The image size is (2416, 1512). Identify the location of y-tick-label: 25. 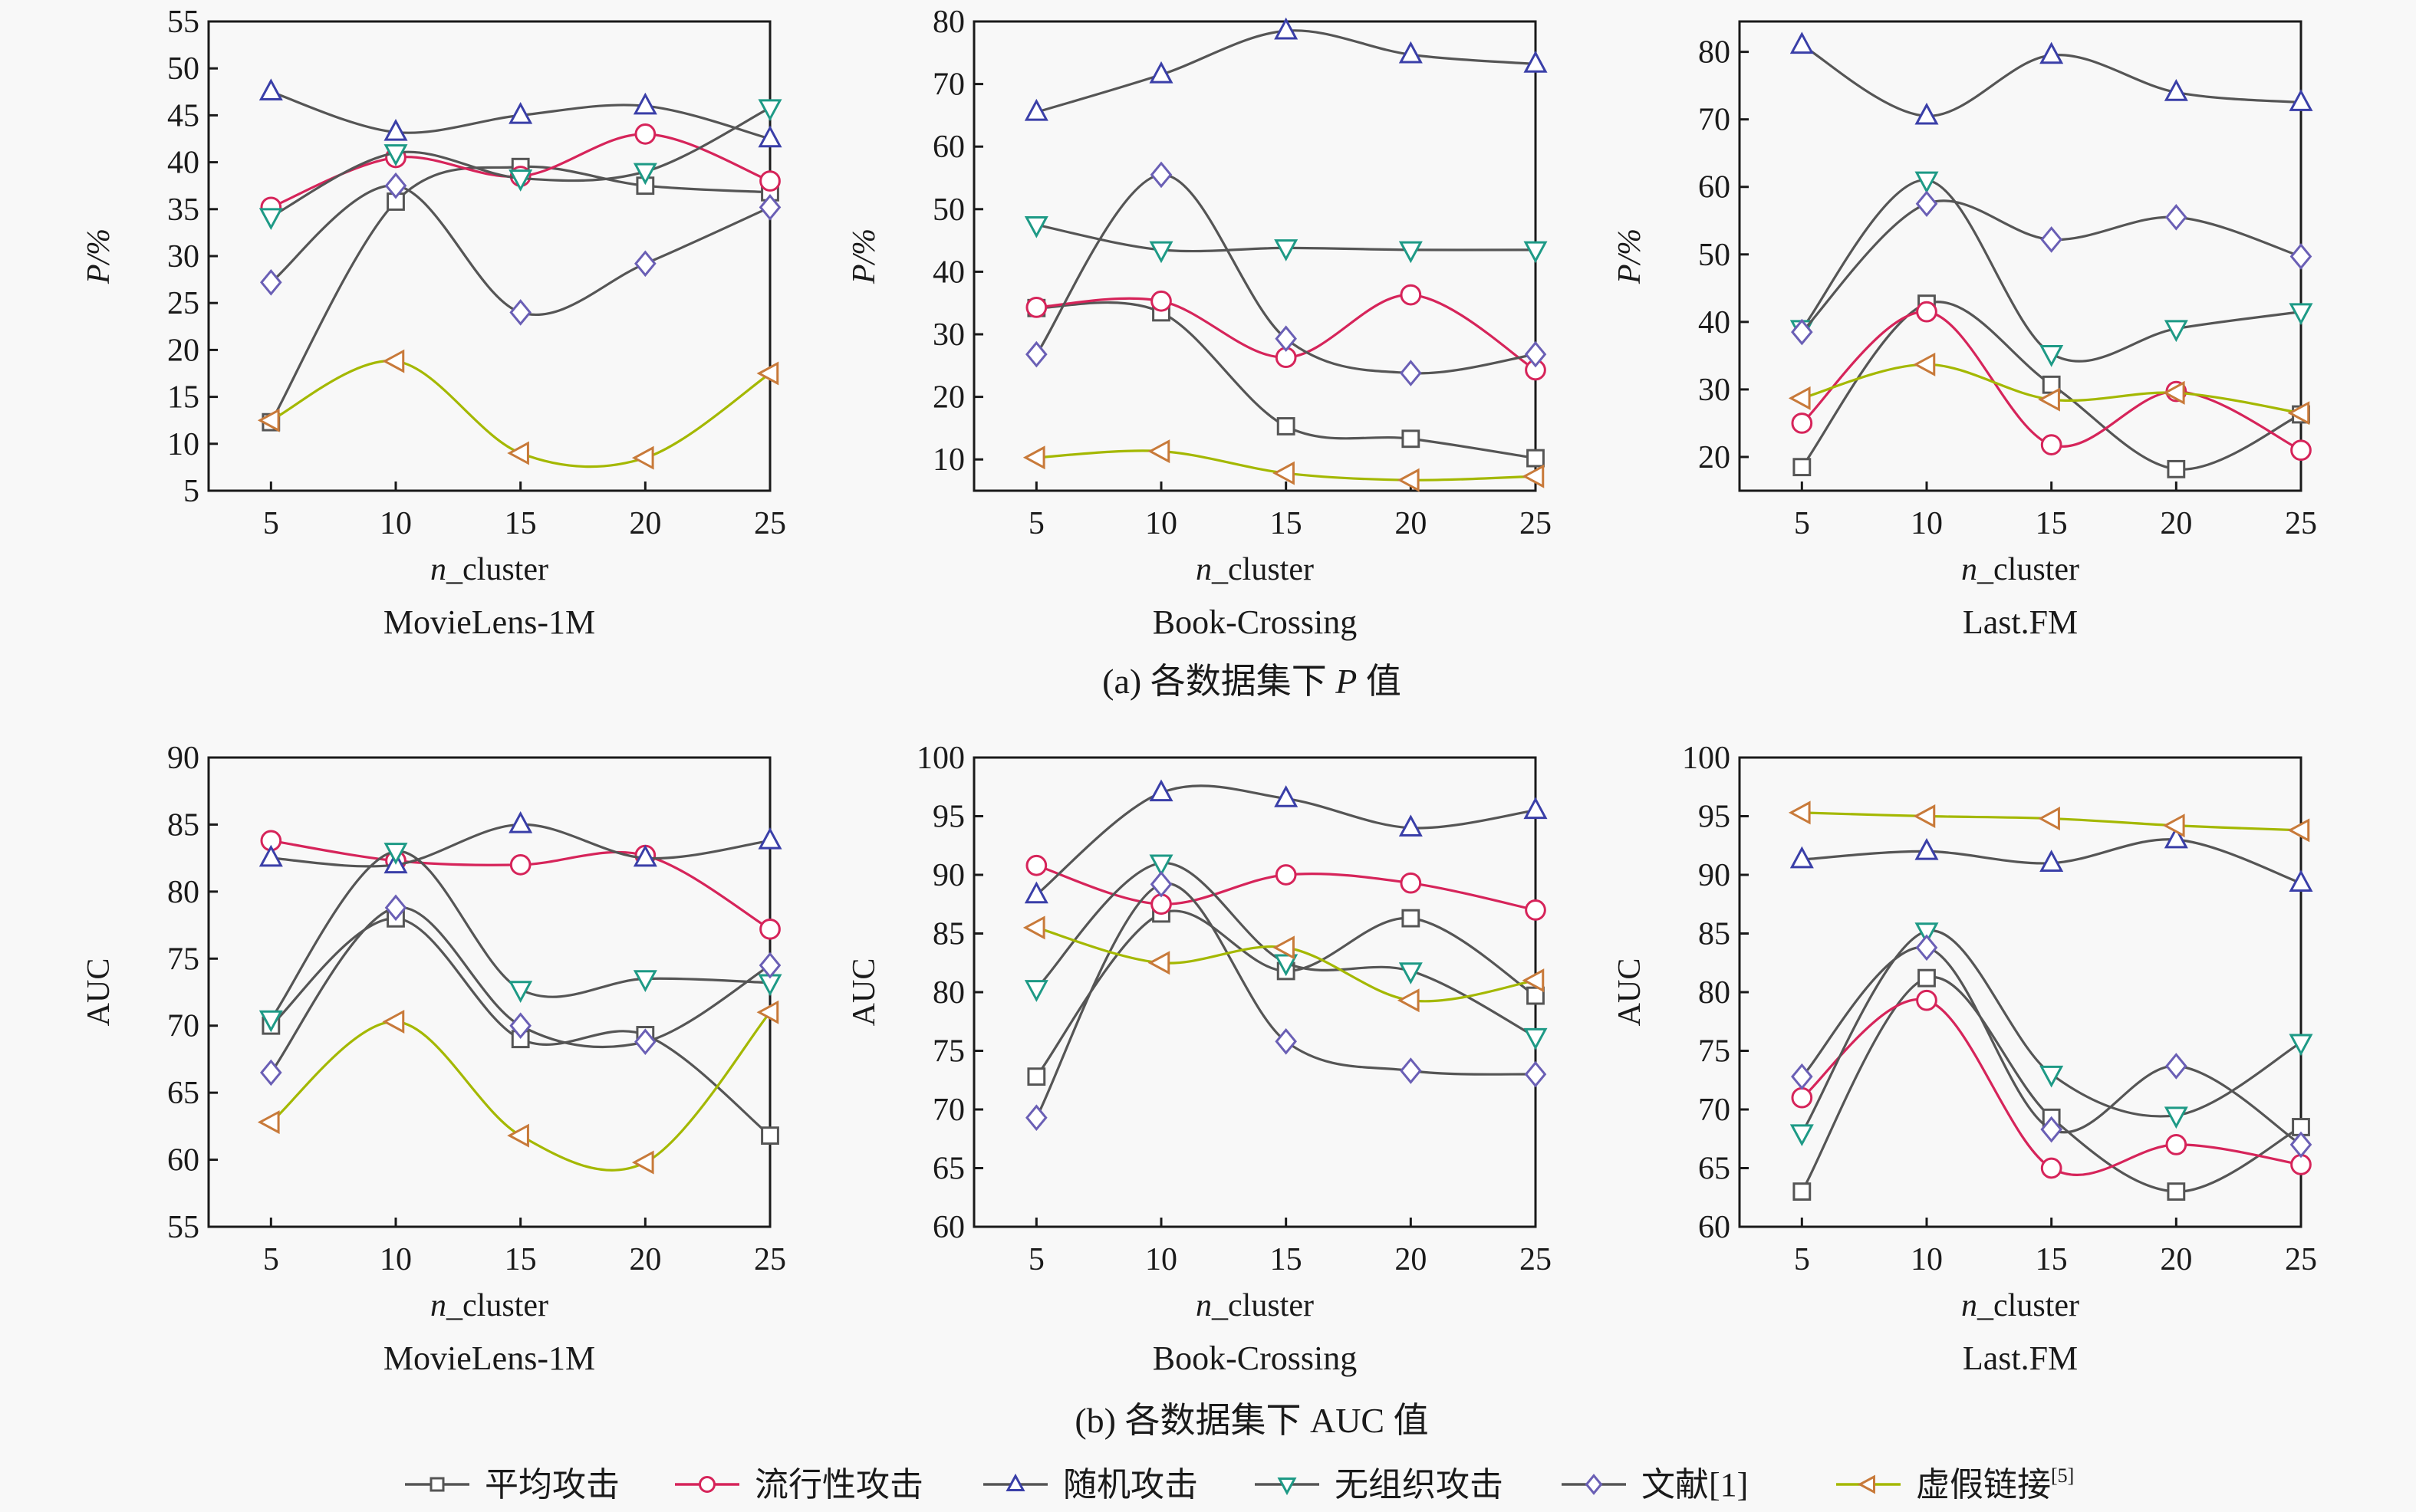
(183, 303).